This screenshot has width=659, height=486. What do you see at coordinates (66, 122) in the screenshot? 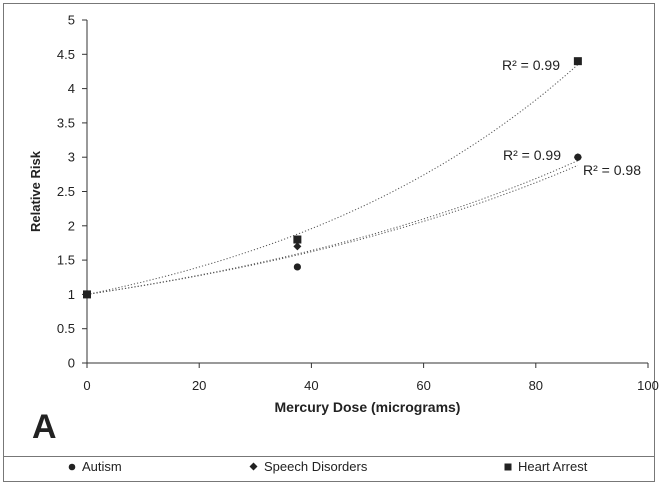
I see `y-tick-label: 3.5` at bounding box center [66, 122].